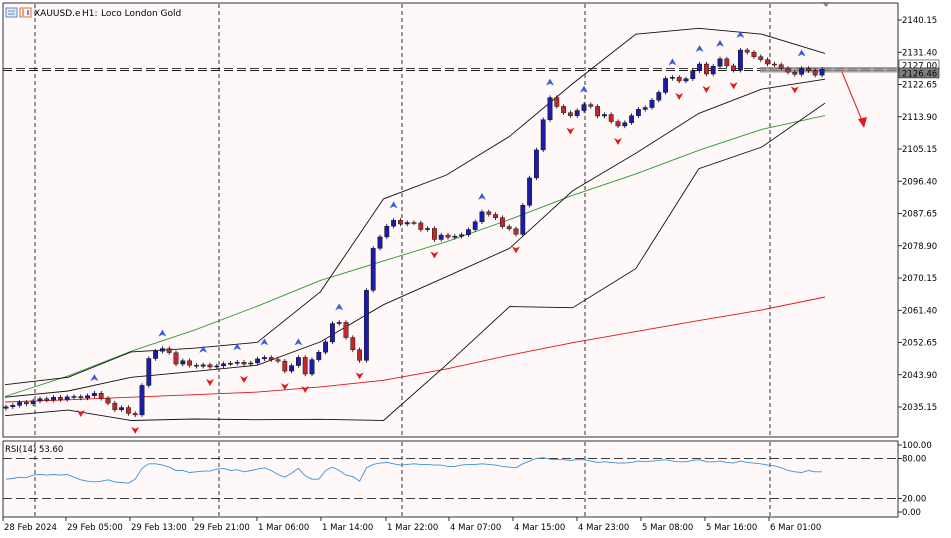 This screenshot has height=538, width=951. Describe the element at coordinates (11, 12) in the screenshot. I see `chart-menu-icon` at that location.